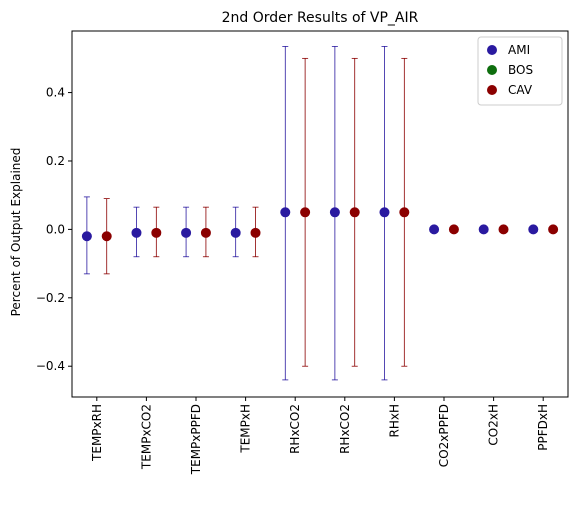 This screenshot has width=579, height=505. What do you see at coordinates (97, 433) in the screenshot?
I see `x-tick-label: TEMPxRH` at bounding box center [97, 433].